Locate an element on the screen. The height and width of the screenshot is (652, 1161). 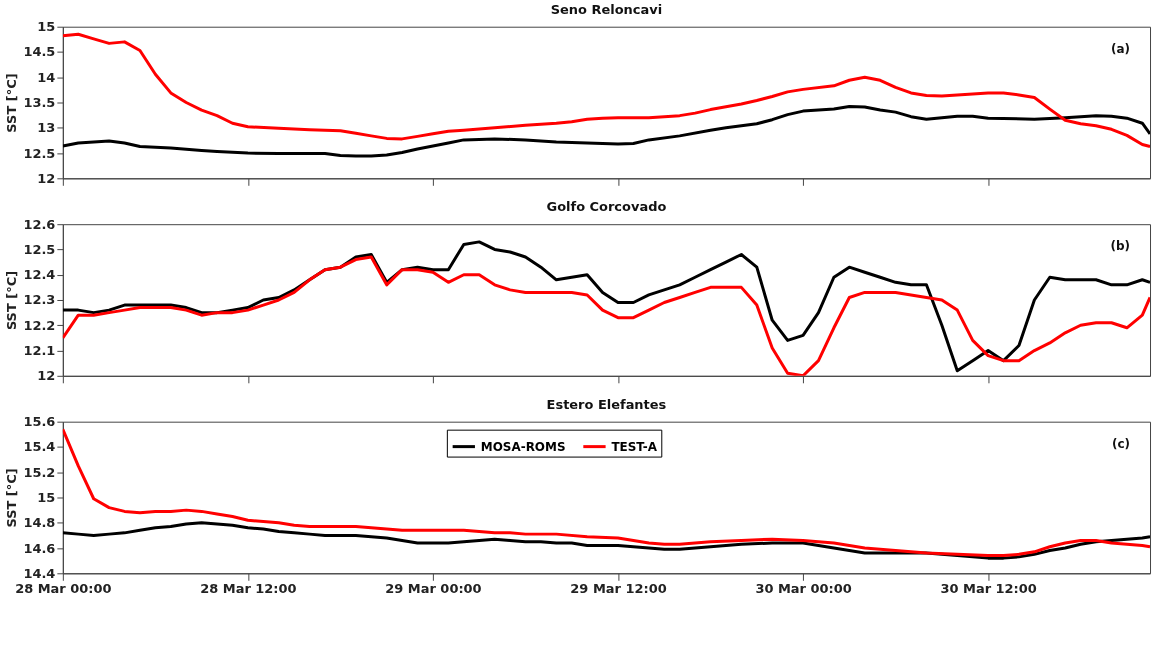
annotation: (b) is located at coordinates (1120, 246).